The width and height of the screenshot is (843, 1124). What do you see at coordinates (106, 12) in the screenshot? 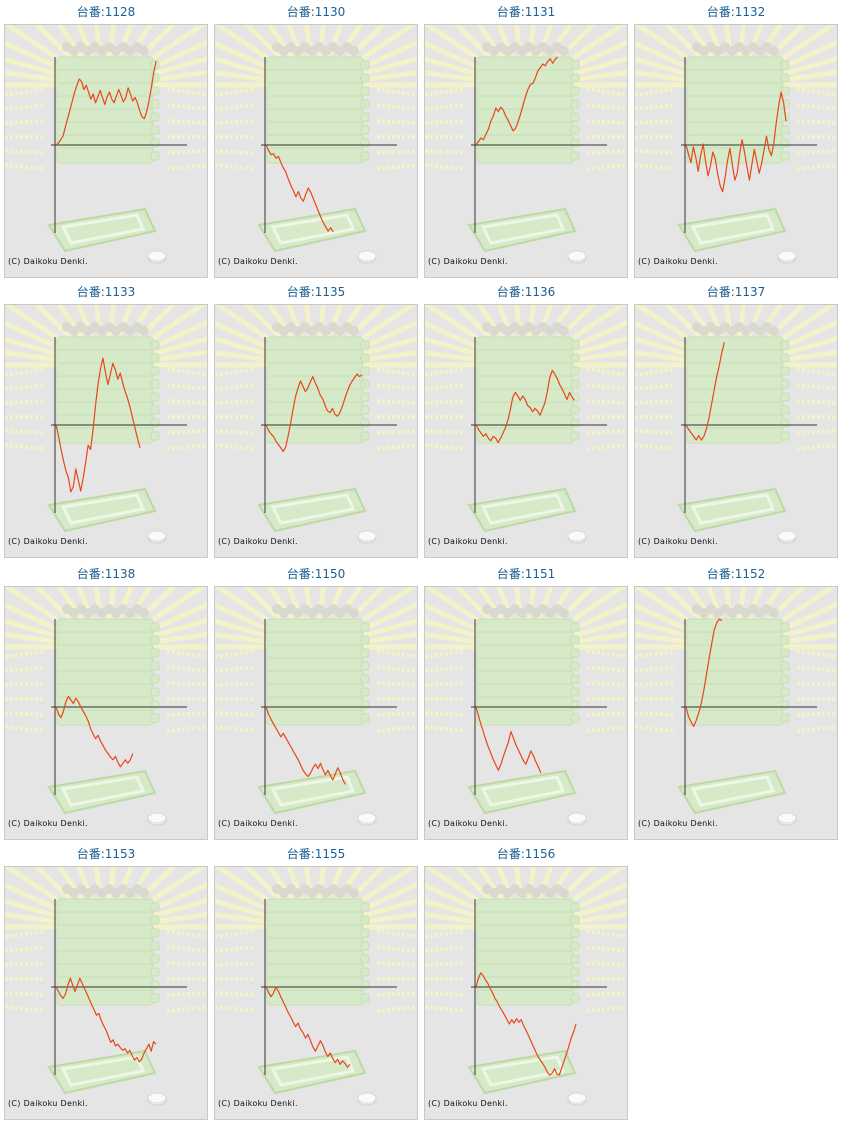
I see `chart-title: 台番:1128` at bounding box center [106, 12].